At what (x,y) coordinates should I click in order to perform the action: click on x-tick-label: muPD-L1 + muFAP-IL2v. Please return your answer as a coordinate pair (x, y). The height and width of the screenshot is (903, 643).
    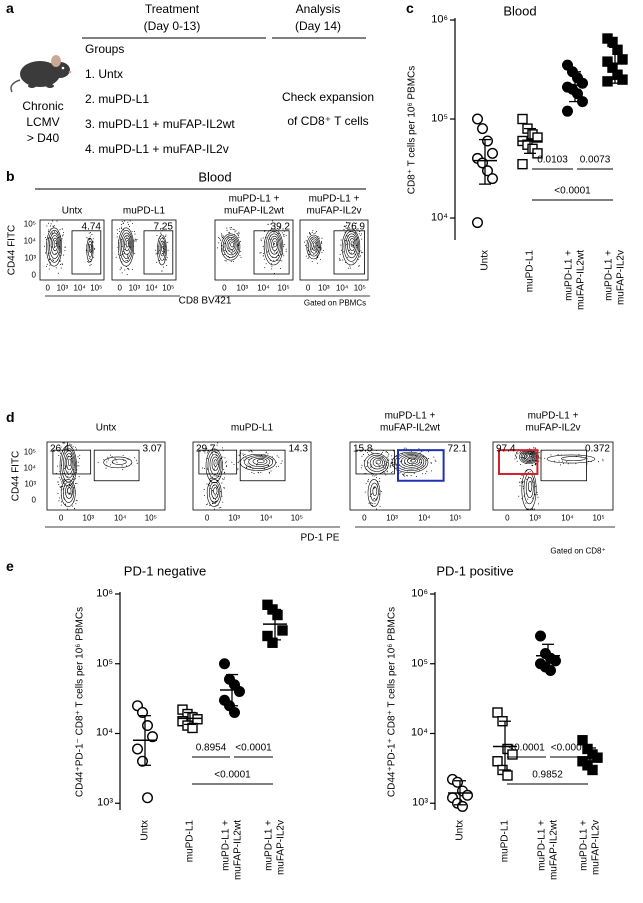
    Looking at the image, I should click on (590, 848).